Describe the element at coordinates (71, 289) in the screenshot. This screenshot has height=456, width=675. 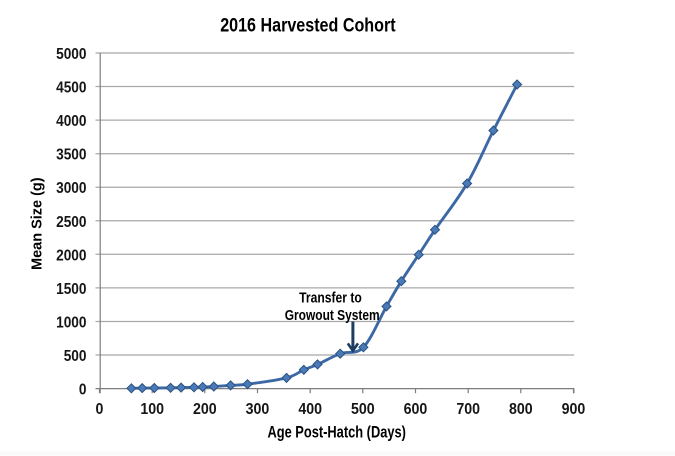
I see `svg-text: 1500` at that location.